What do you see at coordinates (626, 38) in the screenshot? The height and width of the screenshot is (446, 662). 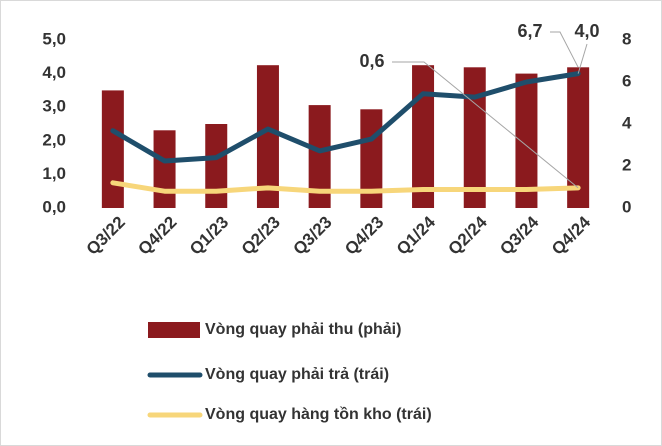 I see `y2-tick-label: 8` at bounding box center [626, 38].